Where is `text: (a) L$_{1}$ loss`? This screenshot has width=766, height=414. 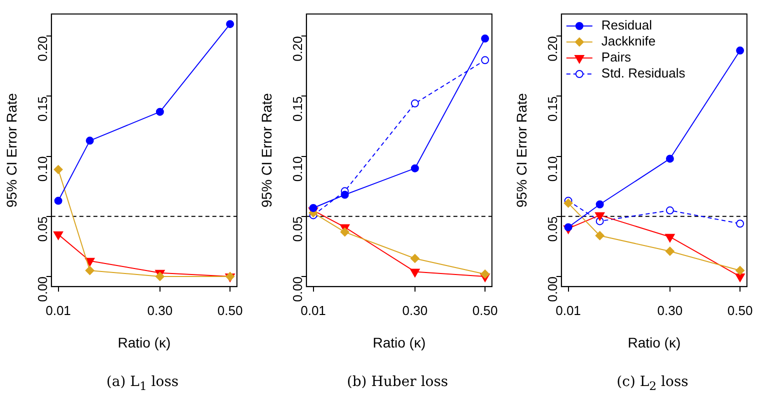 text: (a) L$_{1}$ loss is located at coordinates (142, 383).